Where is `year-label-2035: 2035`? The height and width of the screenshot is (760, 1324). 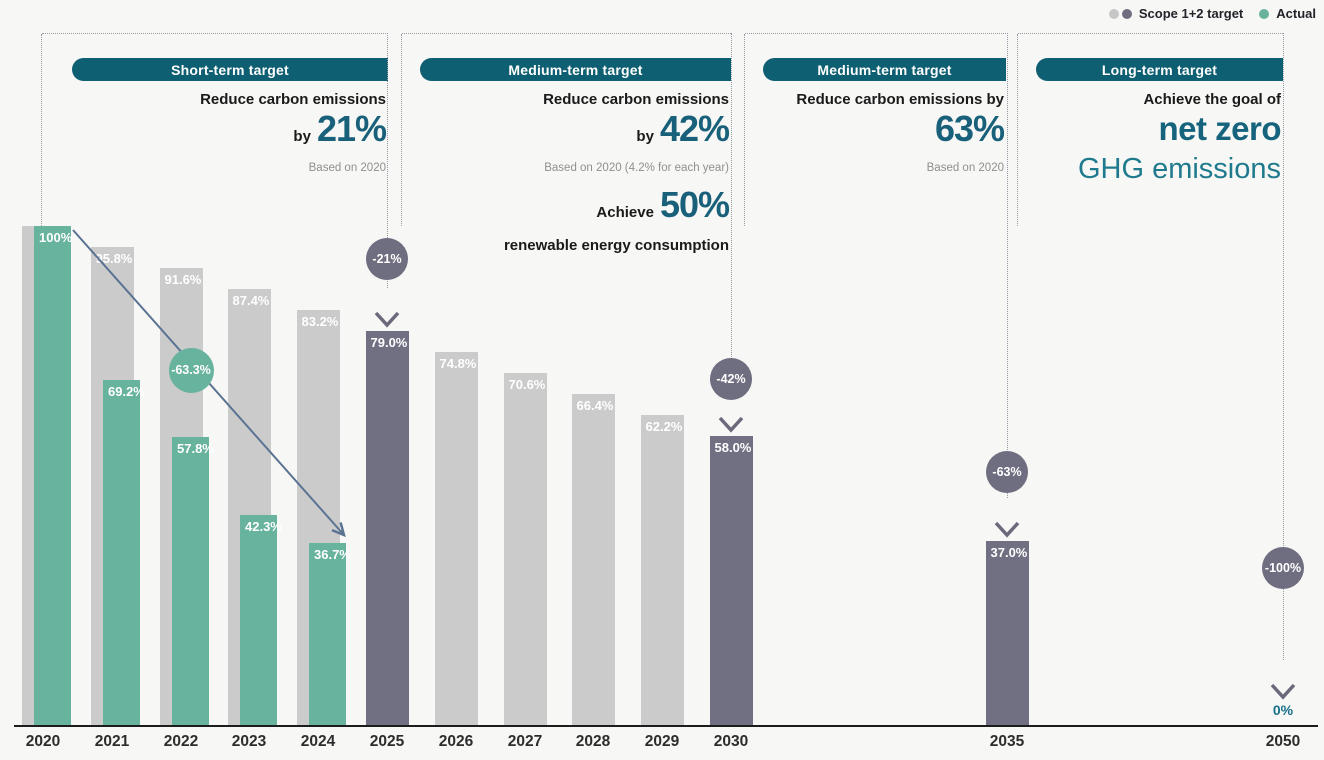
year-label-2035: 2035 is located at coordinates (1007, 741).